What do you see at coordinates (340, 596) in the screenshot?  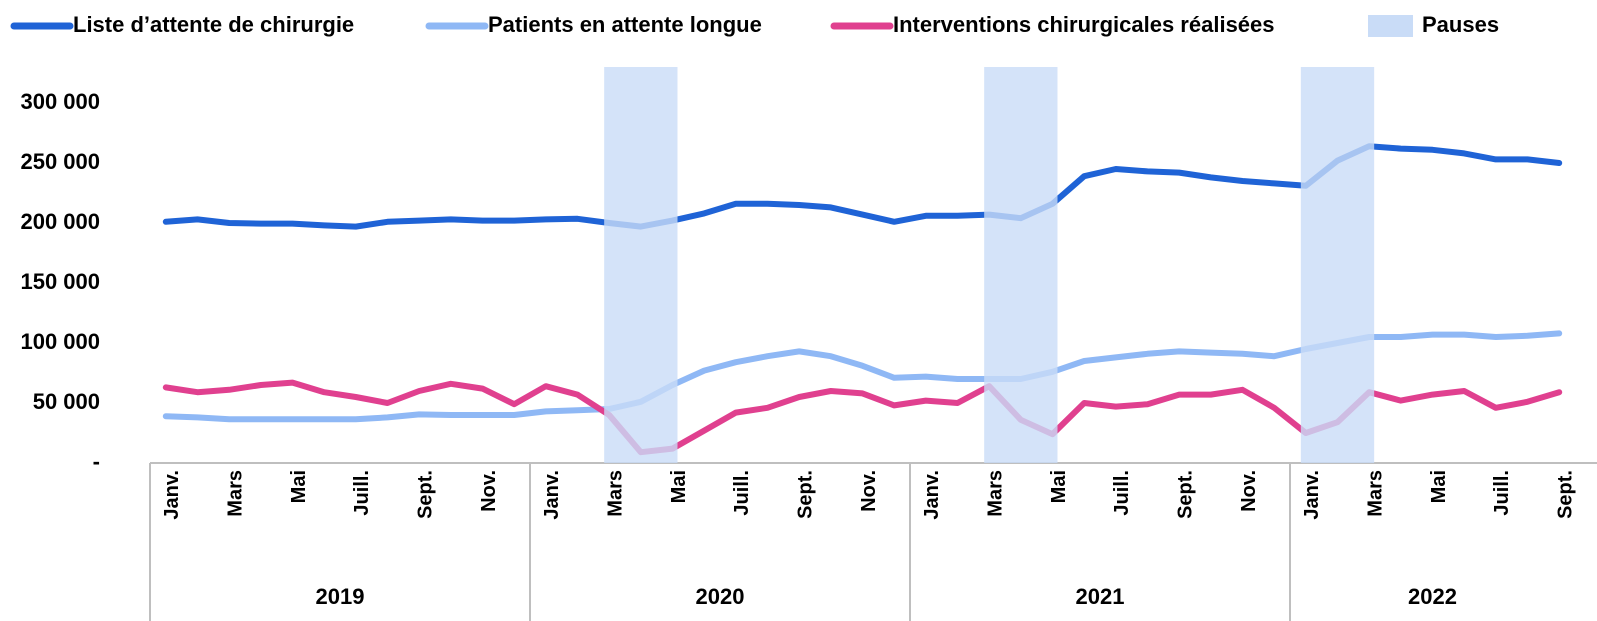 I see `year-label: 2019` at bounding box center [340, 596].